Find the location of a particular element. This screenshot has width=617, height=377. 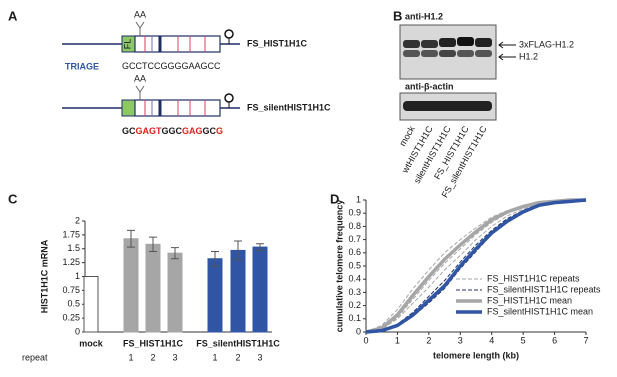

y-tick-label: 0.8 is located at coordinates (354, 226).